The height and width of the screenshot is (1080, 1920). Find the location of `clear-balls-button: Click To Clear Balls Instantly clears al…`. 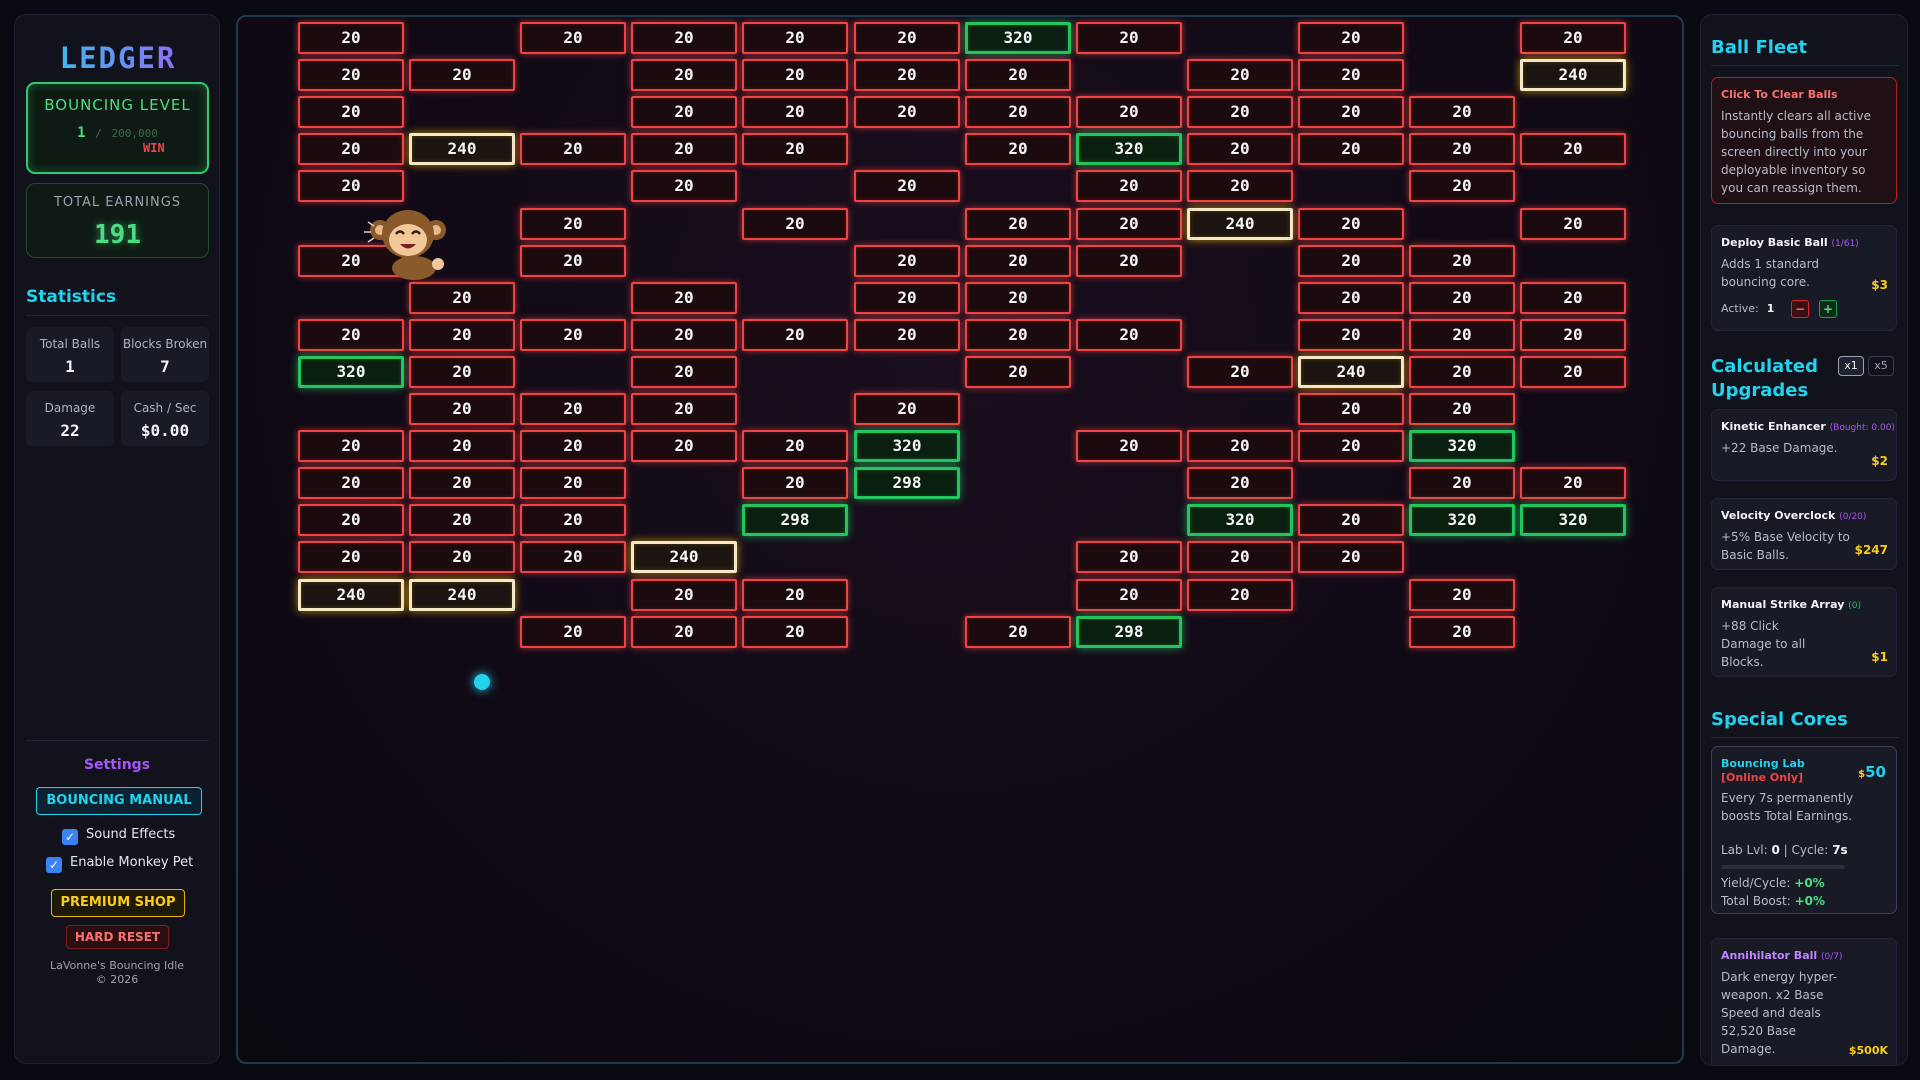

clear-balls-button: Click To Clear Balls Instantly clears al… is located at coordinates (1804, 140).